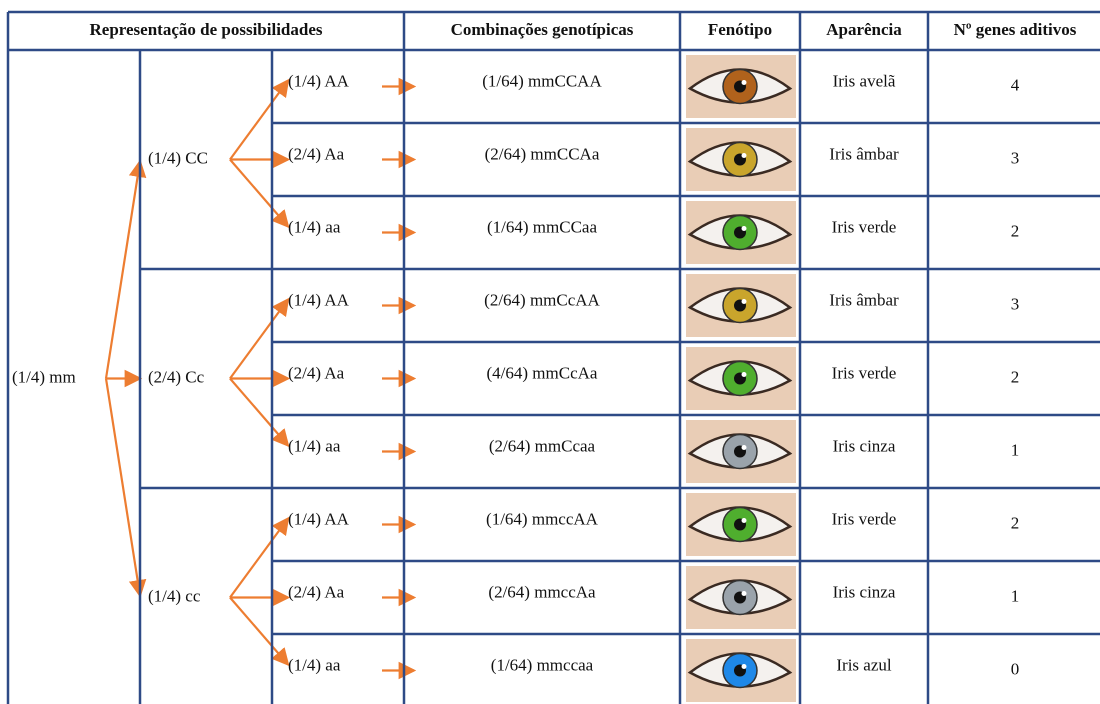  I want to click on combination: (1/64) mmccAA, so click(542, 518).